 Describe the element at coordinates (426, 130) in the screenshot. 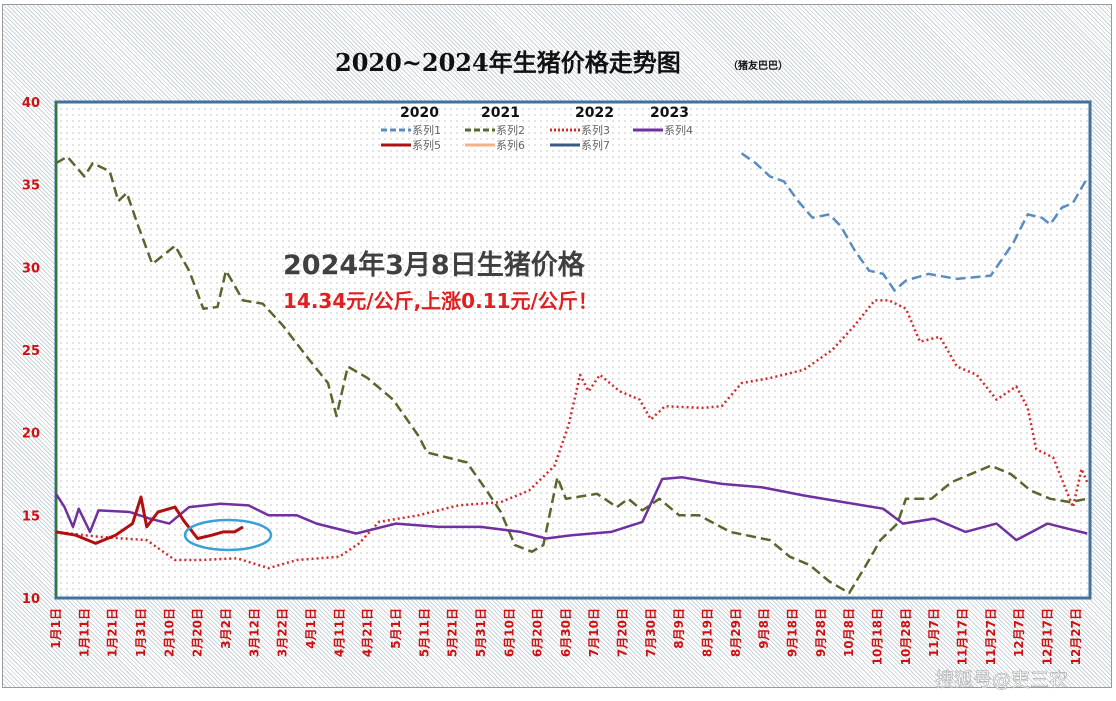

I see `legend-label: 系列1` at that location.